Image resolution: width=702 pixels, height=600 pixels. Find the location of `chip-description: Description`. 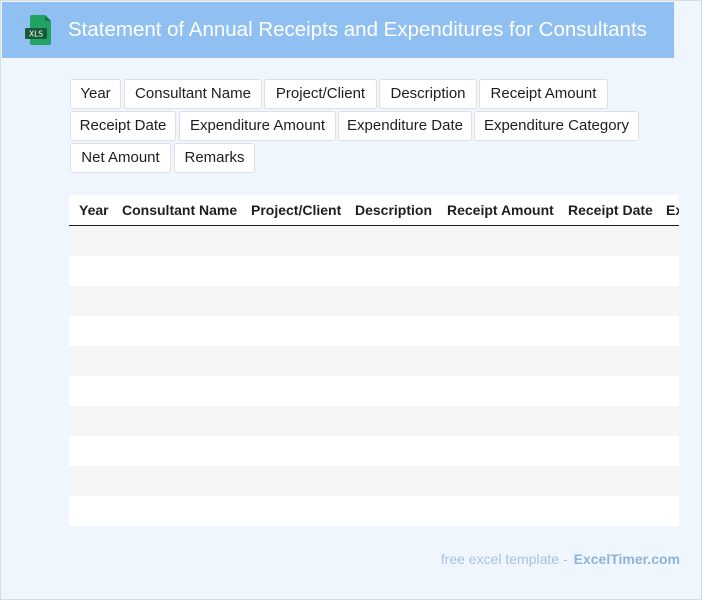

chip-description: Description is located at coordinates (428, 94).